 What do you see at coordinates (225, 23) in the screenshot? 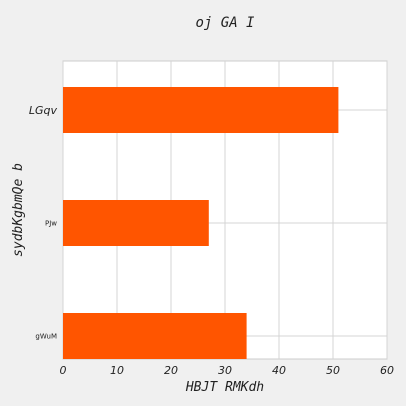
I see `chart-title: oj GA I` at bounding box center [225, 23].